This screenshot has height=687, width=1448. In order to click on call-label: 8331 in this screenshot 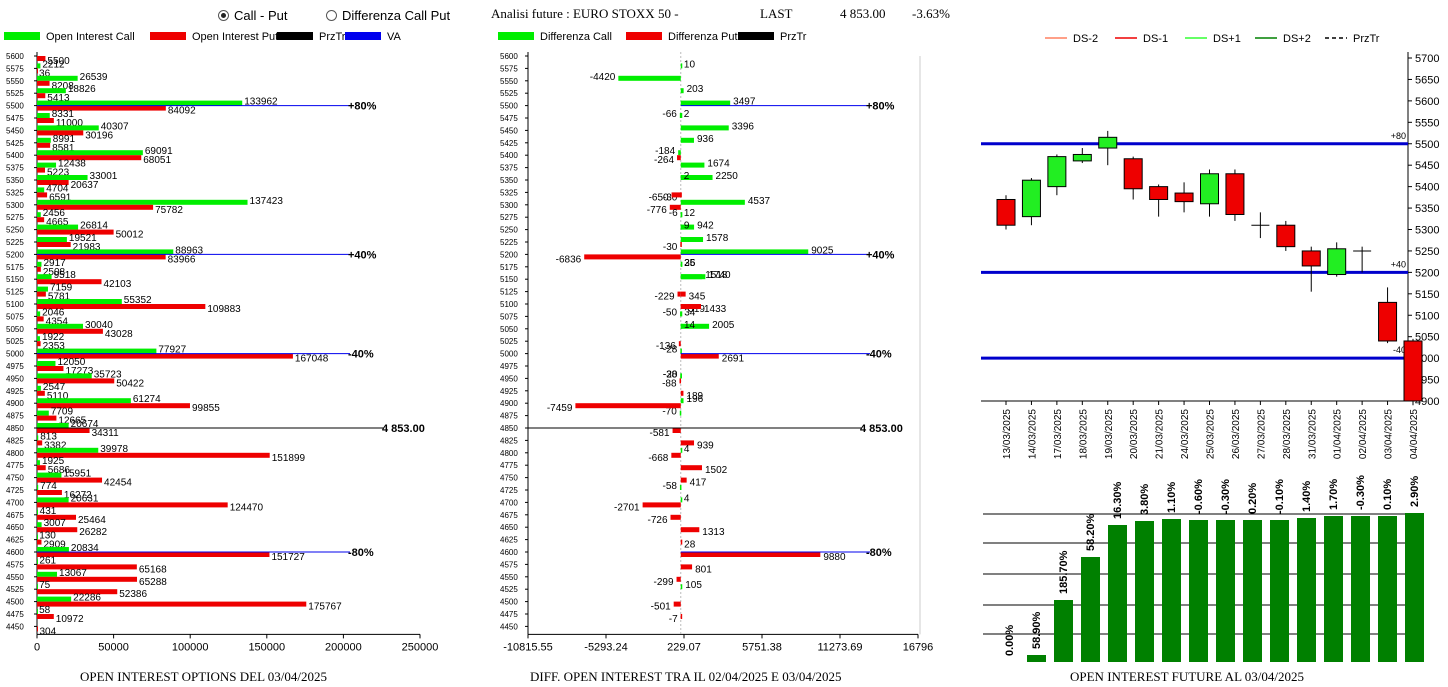, I will do `click(63, 114)`.